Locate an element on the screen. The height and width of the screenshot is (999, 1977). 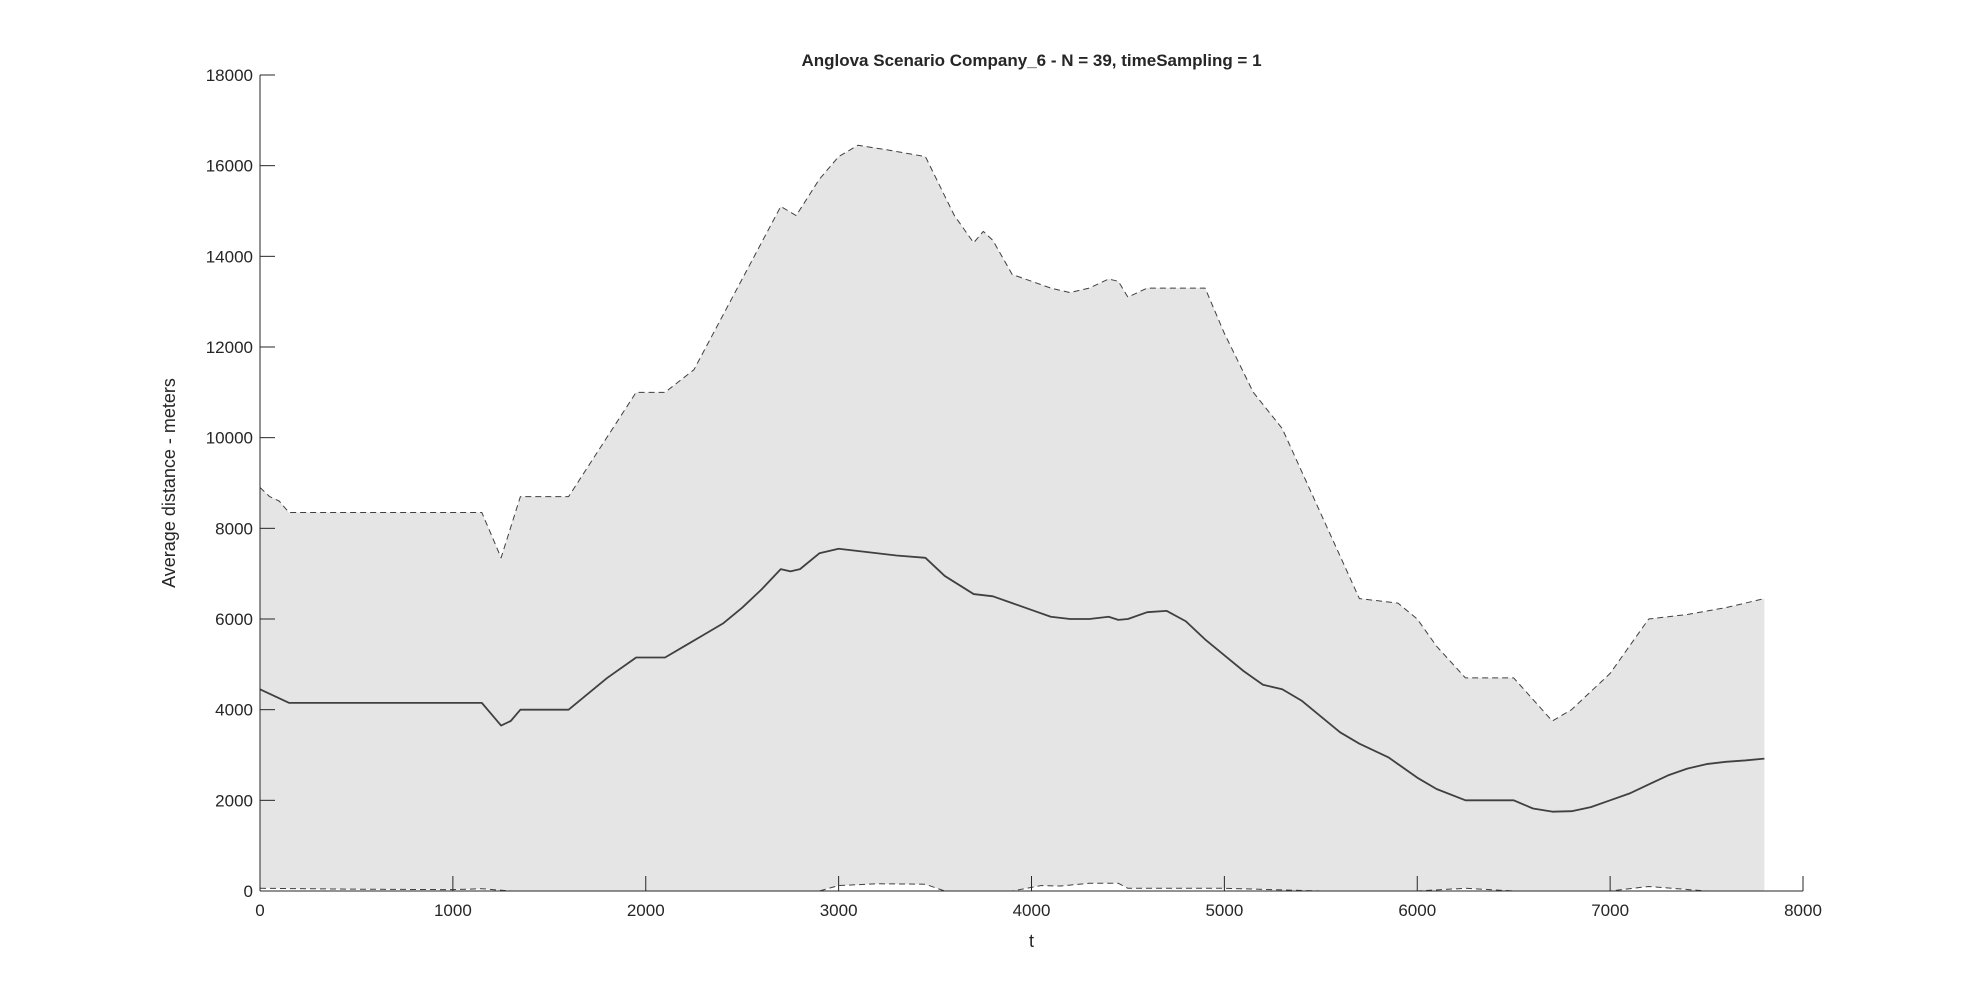
x-tick-label: 0 is located at coordinates (259, 910).